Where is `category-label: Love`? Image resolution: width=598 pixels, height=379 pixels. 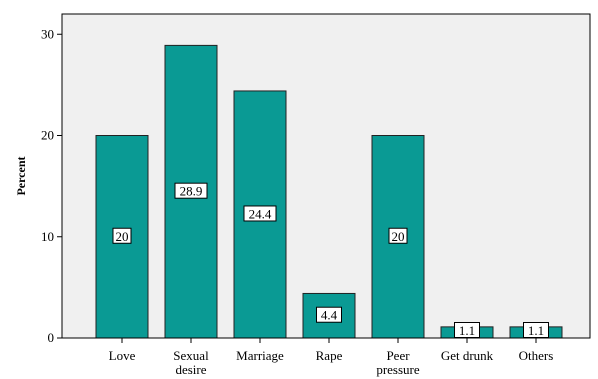 category-label: Love is located at coordinates (122, 355).